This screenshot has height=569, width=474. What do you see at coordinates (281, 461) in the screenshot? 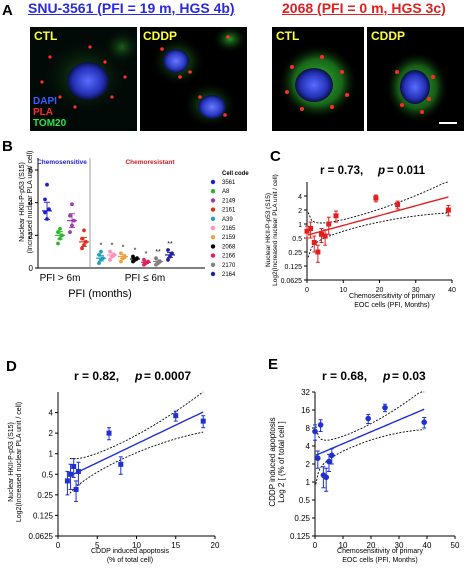
I see `panel-e-ylabel-2: Log 2 [ (% of total cell ]` at bounding box center [281, 461].